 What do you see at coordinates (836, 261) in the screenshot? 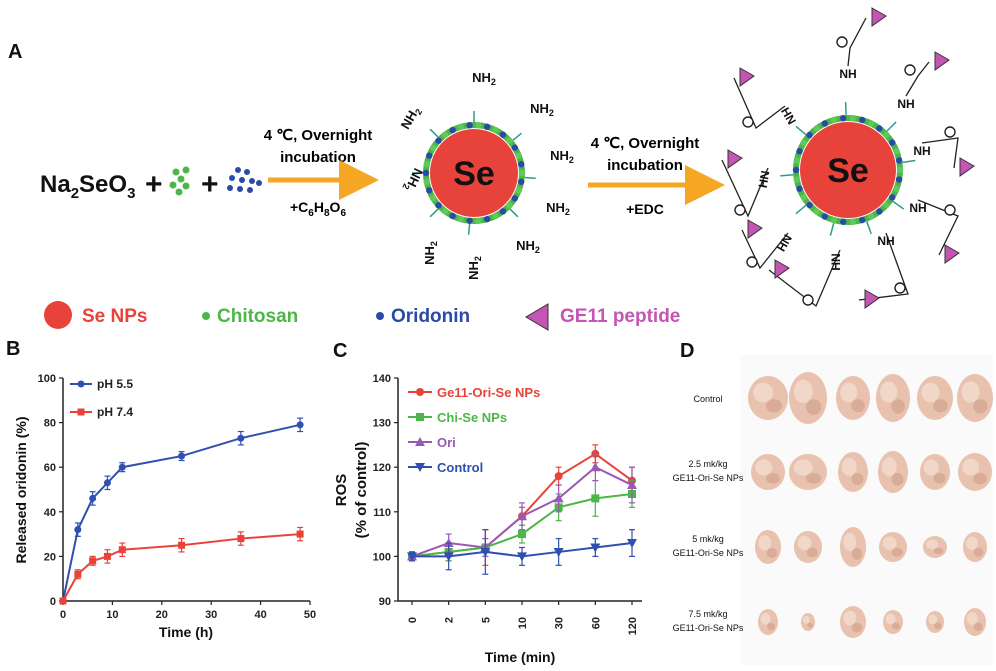
I see `hn-label: HN` at bounding box center [836, 261].